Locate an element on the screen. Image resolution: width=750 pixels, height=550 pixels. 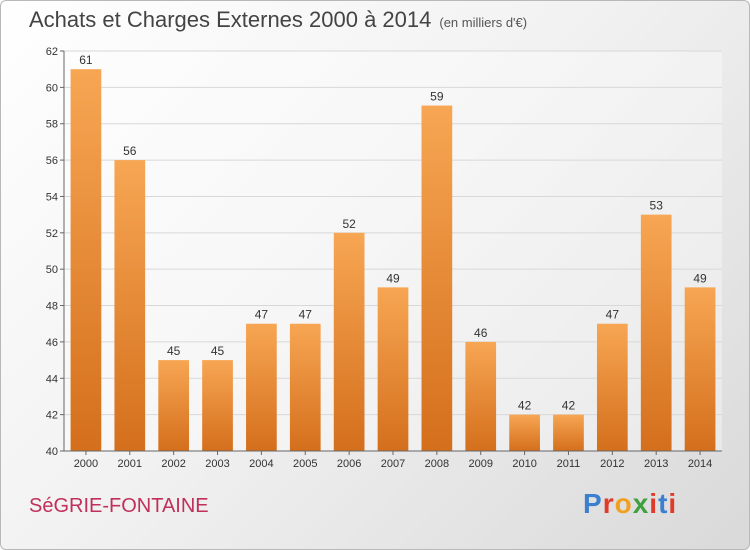
town-name: SéGRIE-FONTAINE is located at coordinates (119, 506).